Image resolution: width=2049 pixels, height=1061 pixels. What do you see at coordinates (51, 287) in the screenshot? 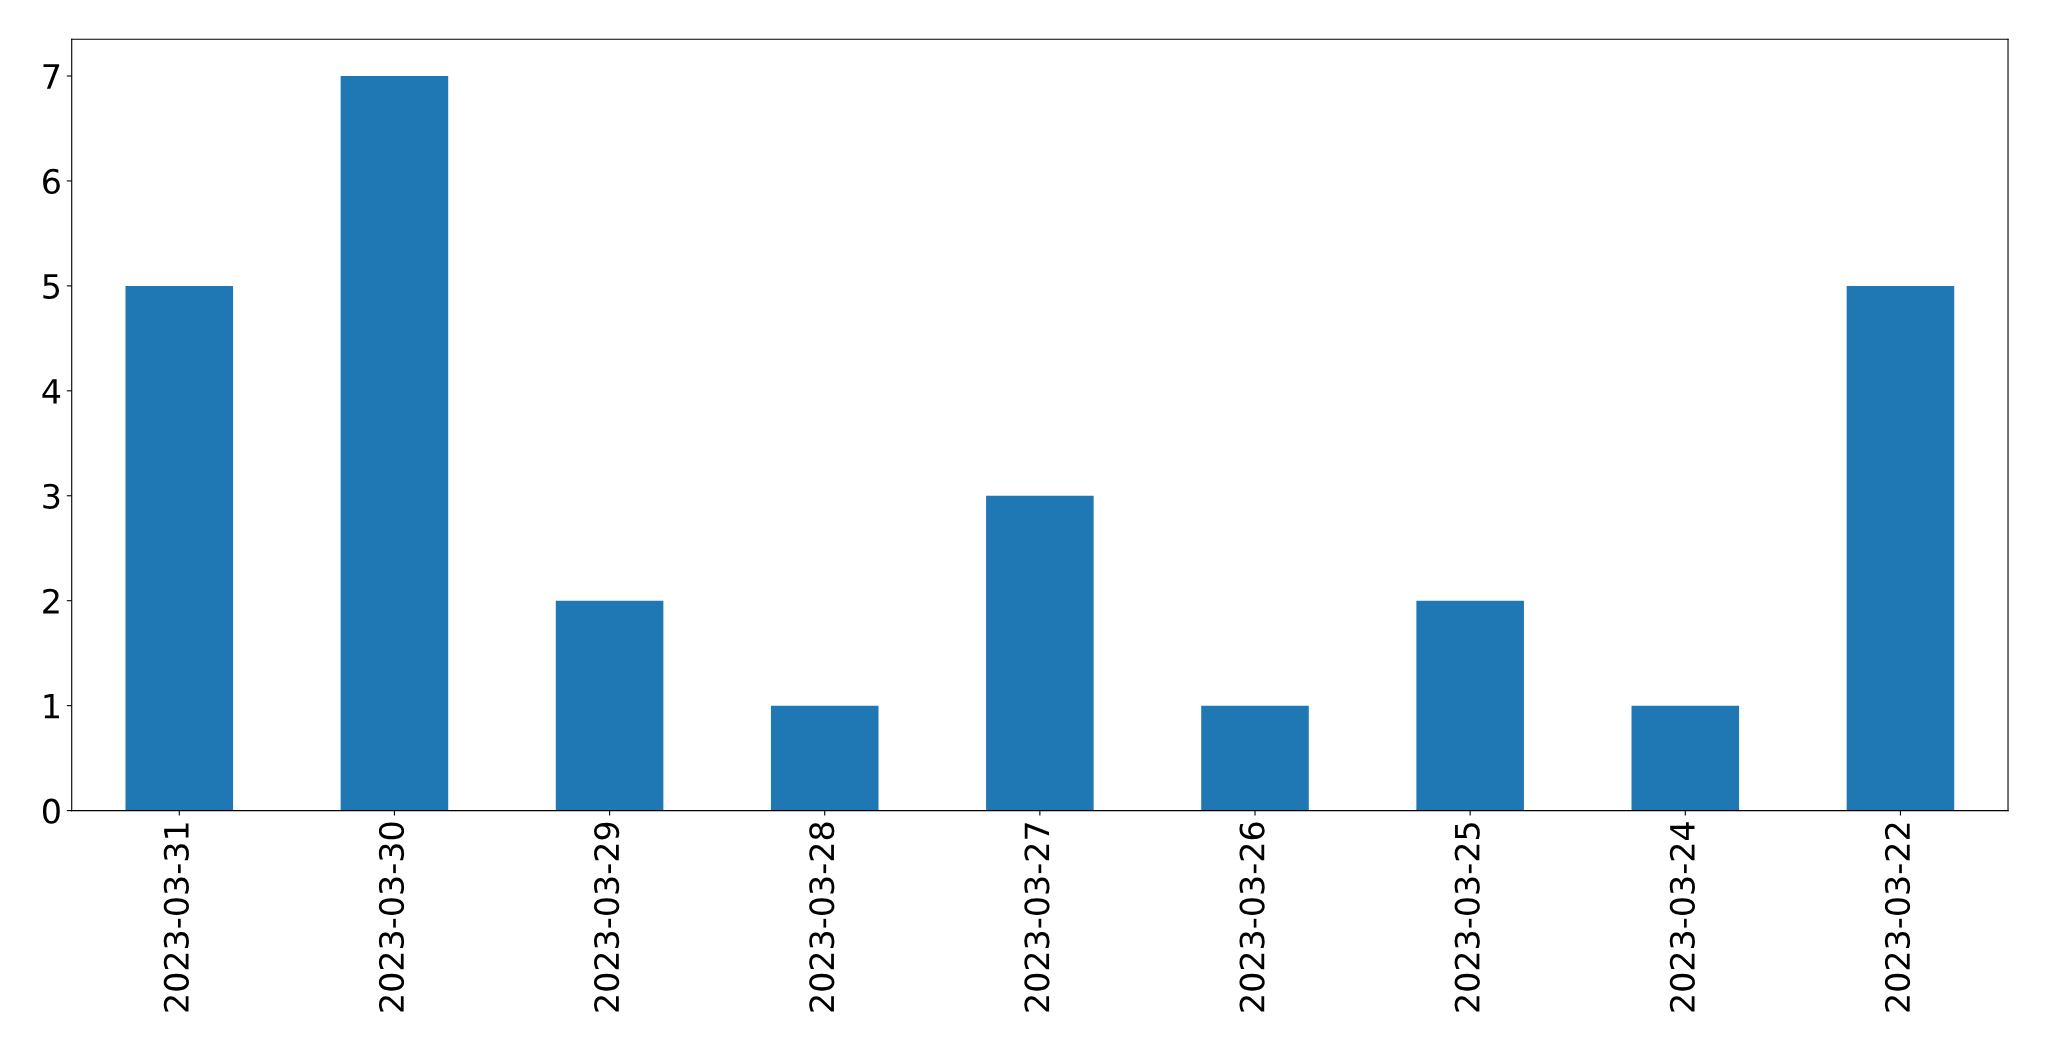
I see `y-tick-label: 5` at bounding box center [51, 287].